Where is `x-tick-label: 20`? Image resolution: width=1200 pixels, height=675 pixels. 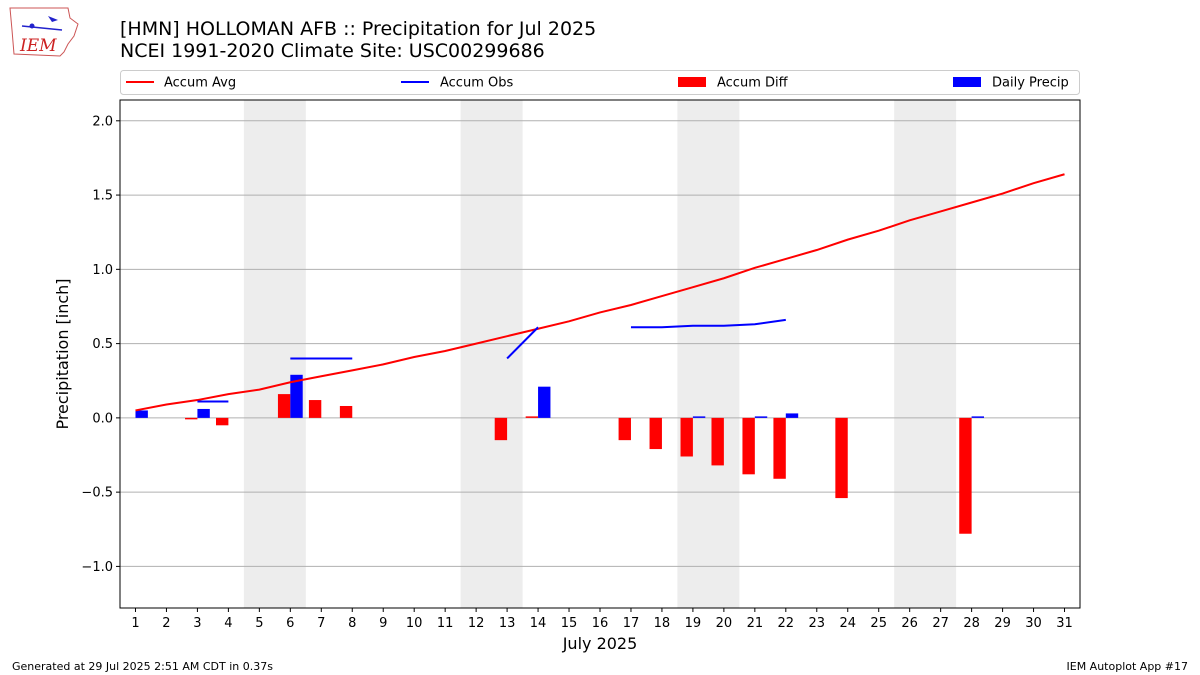
x-tick-label: 20 is located at coordinates (724, 623).